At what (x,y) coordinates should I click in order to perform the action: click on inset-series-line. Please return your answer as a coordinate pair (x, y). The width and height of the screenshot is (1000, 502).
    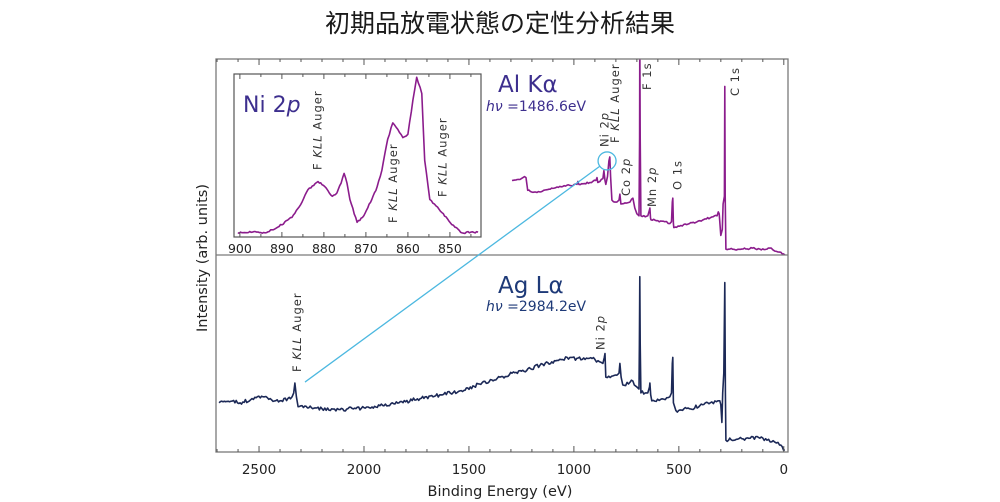
    Looking at the image, I should click on (358, 155).